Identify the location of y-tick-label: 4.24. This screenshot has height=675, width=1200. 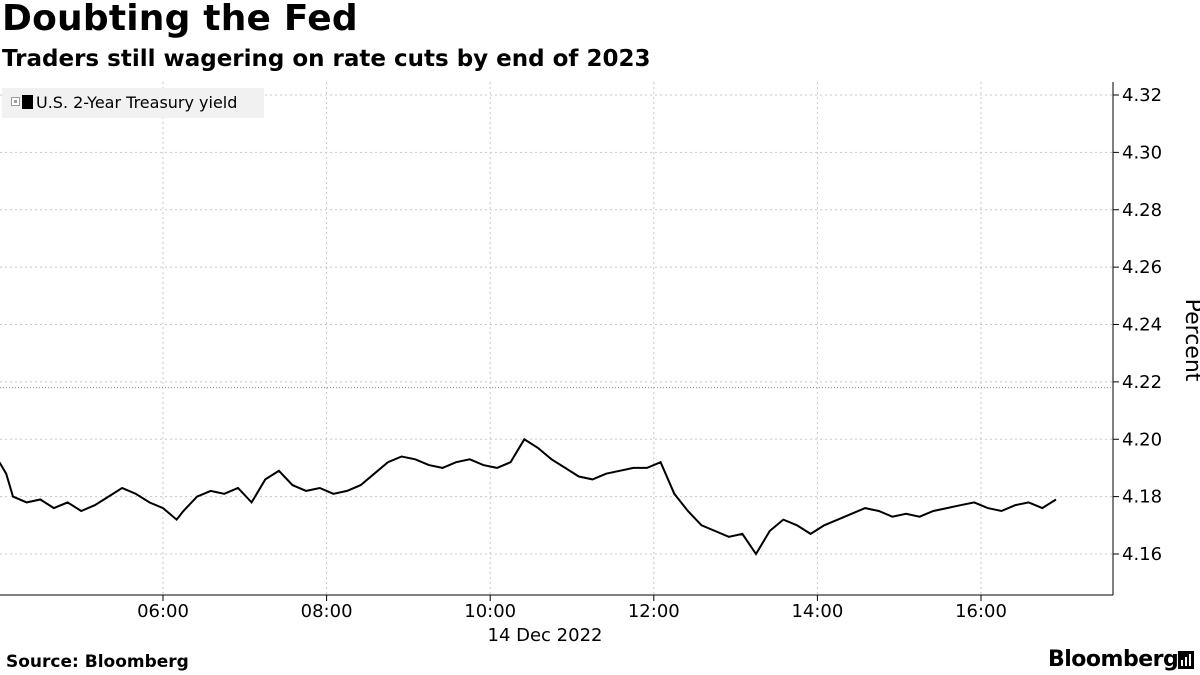
(1142, 325).